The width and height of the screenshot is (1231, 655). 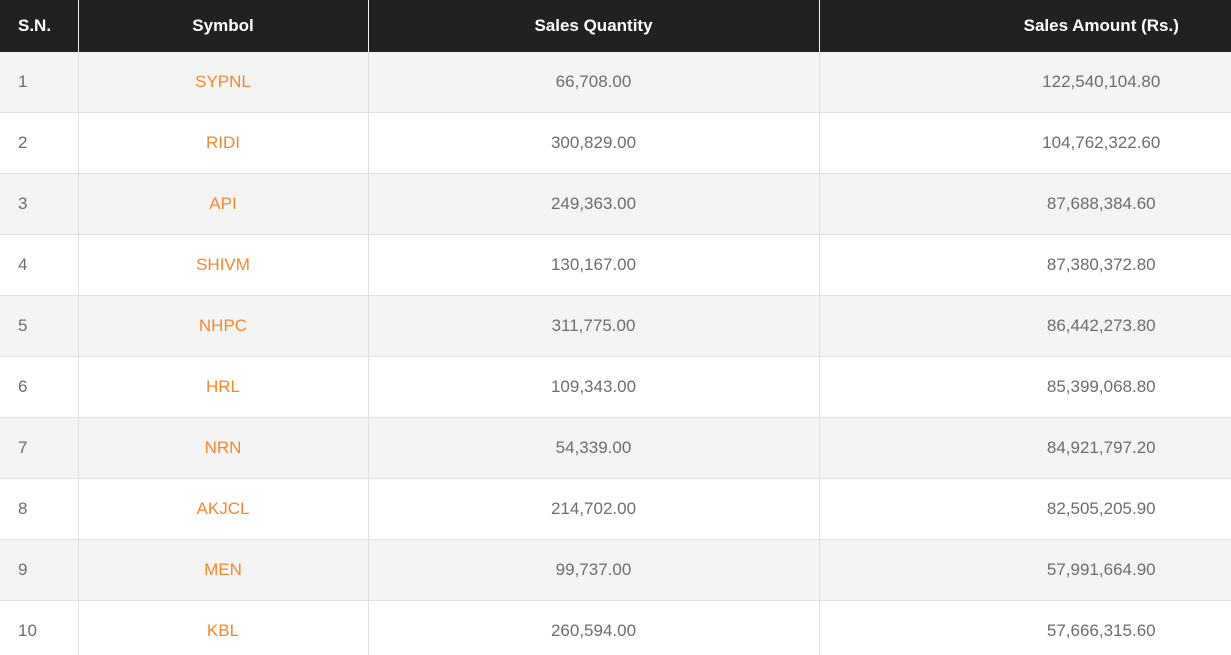 I want to click on column-header-sales-quantity: Sales Quantity, so click(x=594, y=26).